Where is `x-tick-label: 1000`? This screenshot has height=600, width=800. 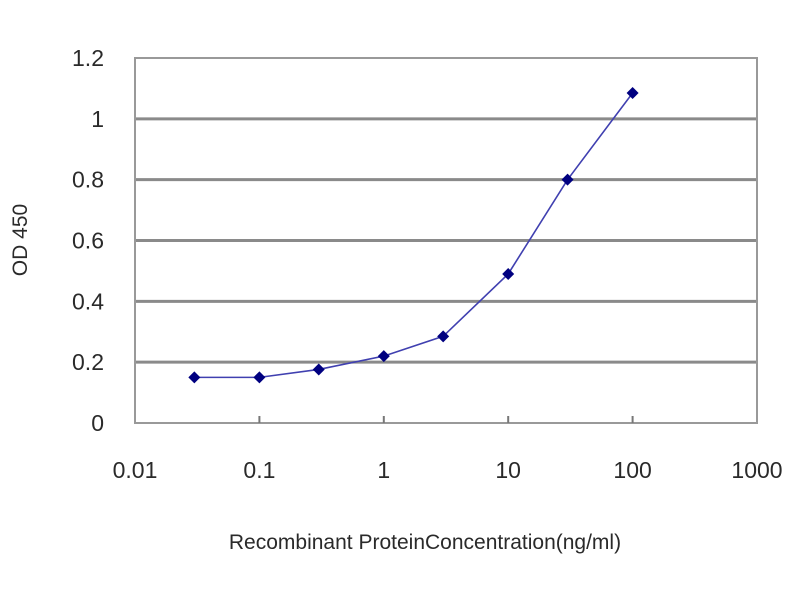
x-tick-label: 1000 is located at coordinates (756, 470).